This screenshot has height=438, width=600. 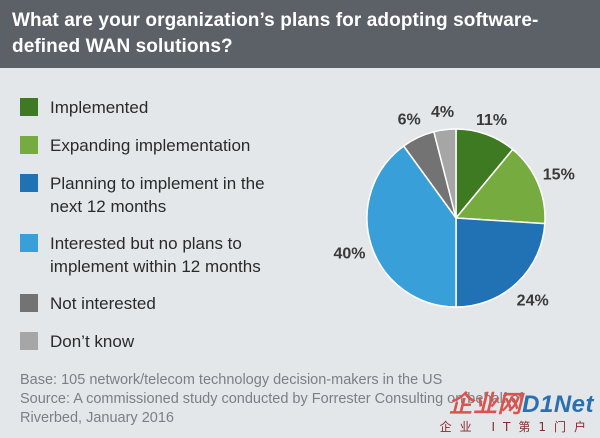 I want to click on legend-label-line: Implemented, so click(x=99, y=107).